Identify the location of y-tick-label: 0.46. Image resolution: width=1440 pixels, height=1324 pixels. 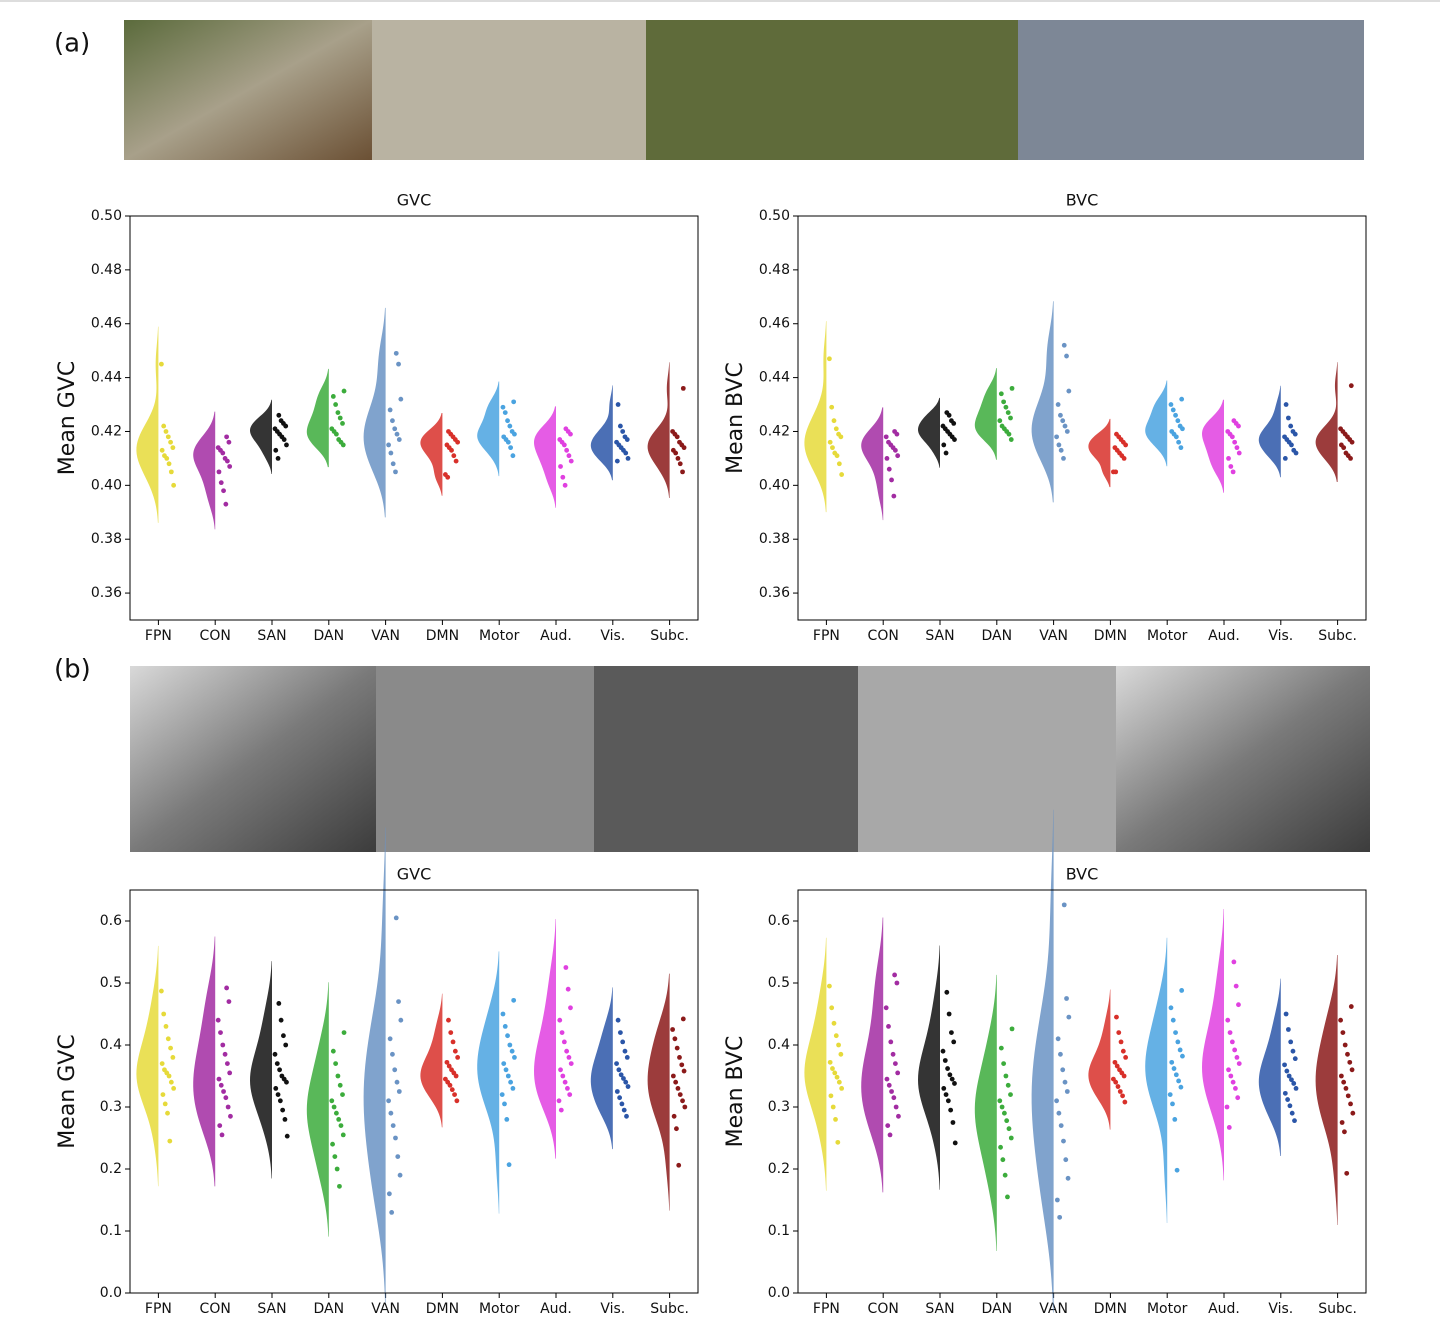
(774, 324).